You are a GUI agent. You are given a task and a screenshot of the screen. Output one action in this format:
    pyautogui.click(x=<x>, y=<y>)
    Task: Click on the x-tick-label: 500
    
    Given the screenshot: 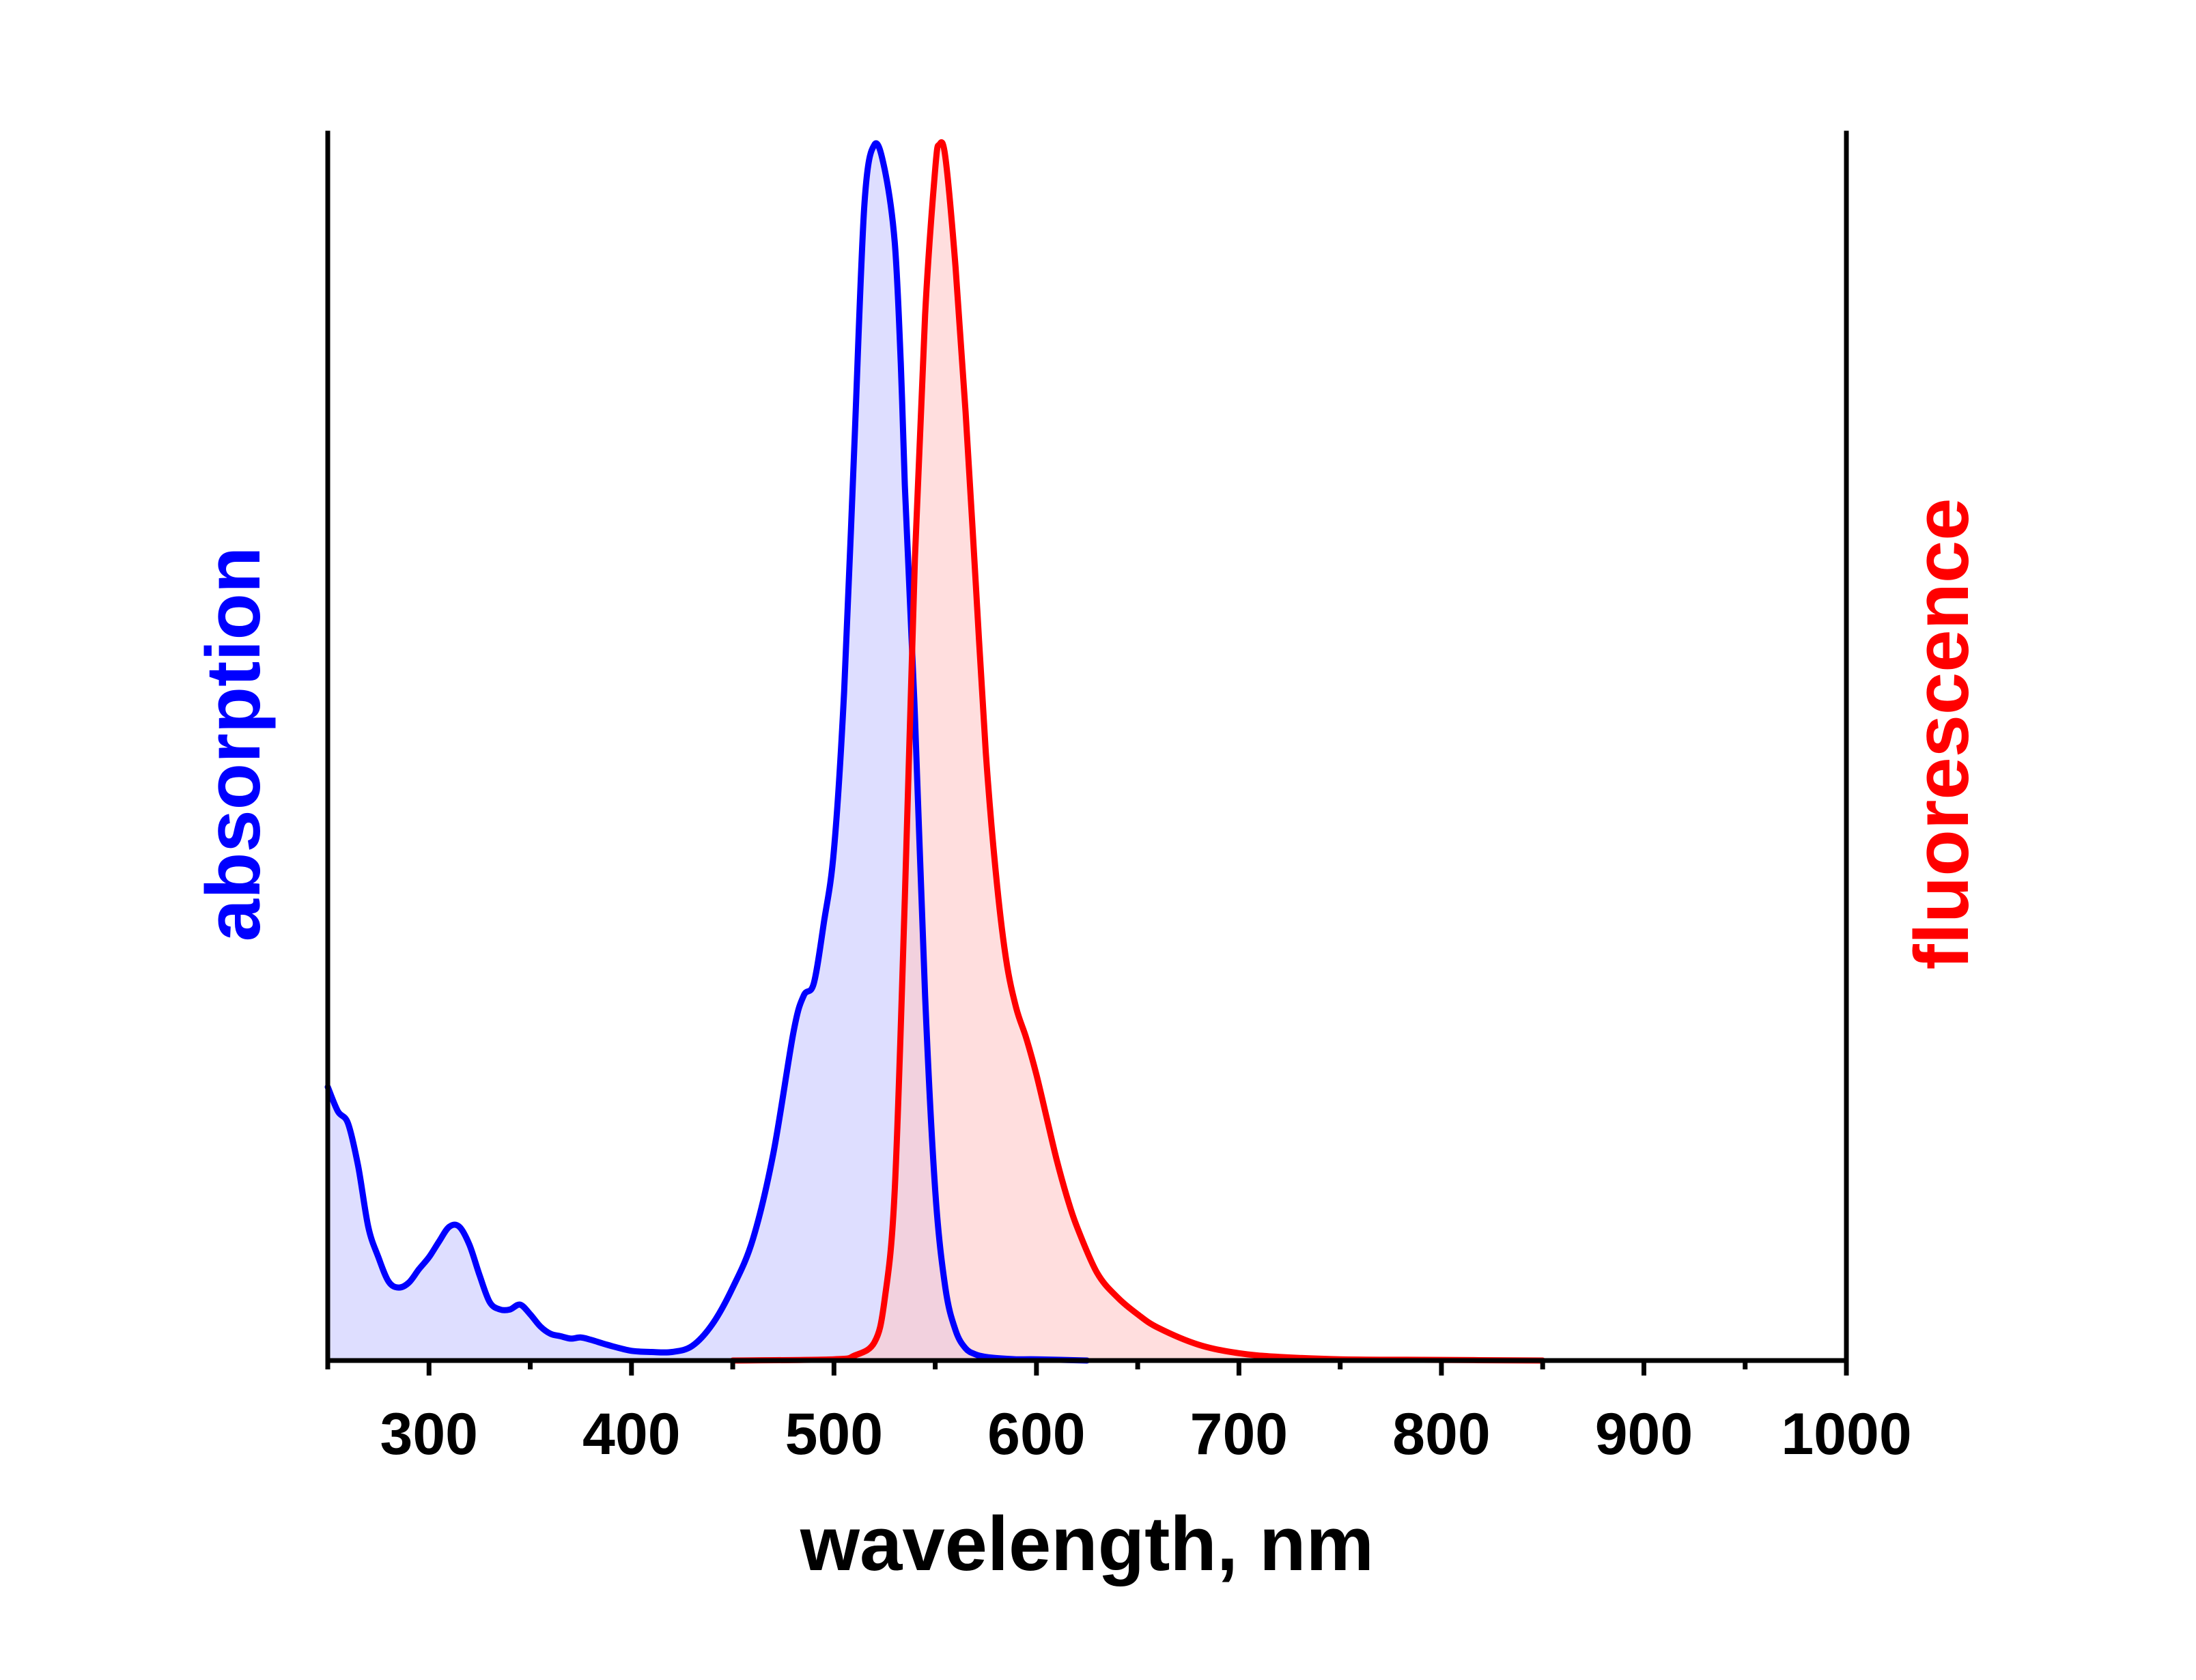 What is the action you would take?
    pyautogui.click(x=835, y=1434)
    